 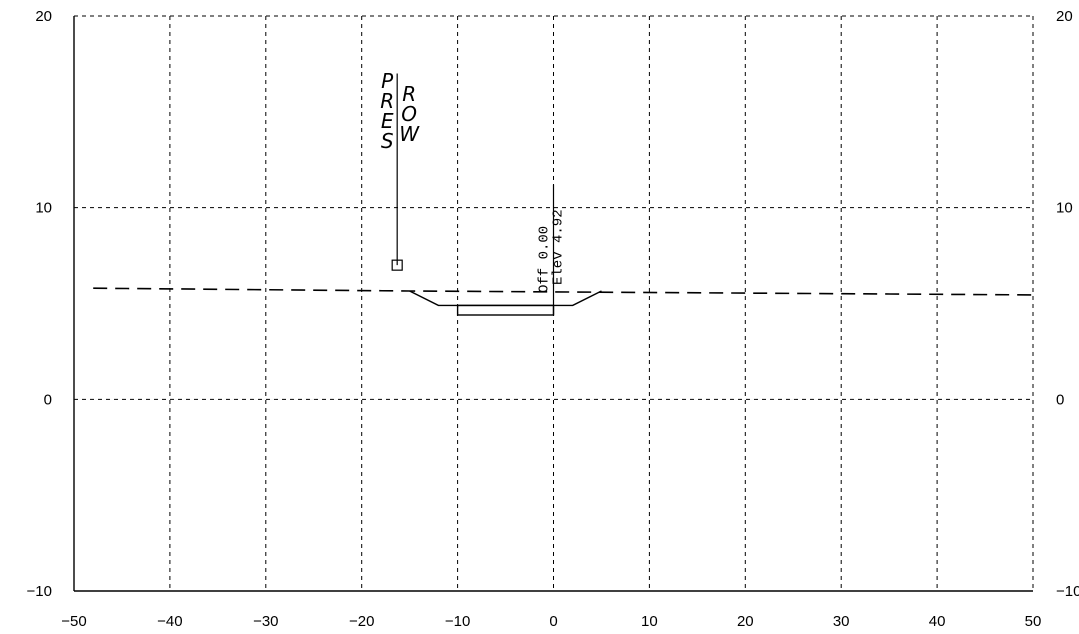 What do you see at coordinates (841, 621) in the screenshot?
I see `x-tick-label: 30` at bounding box center [841, 621].